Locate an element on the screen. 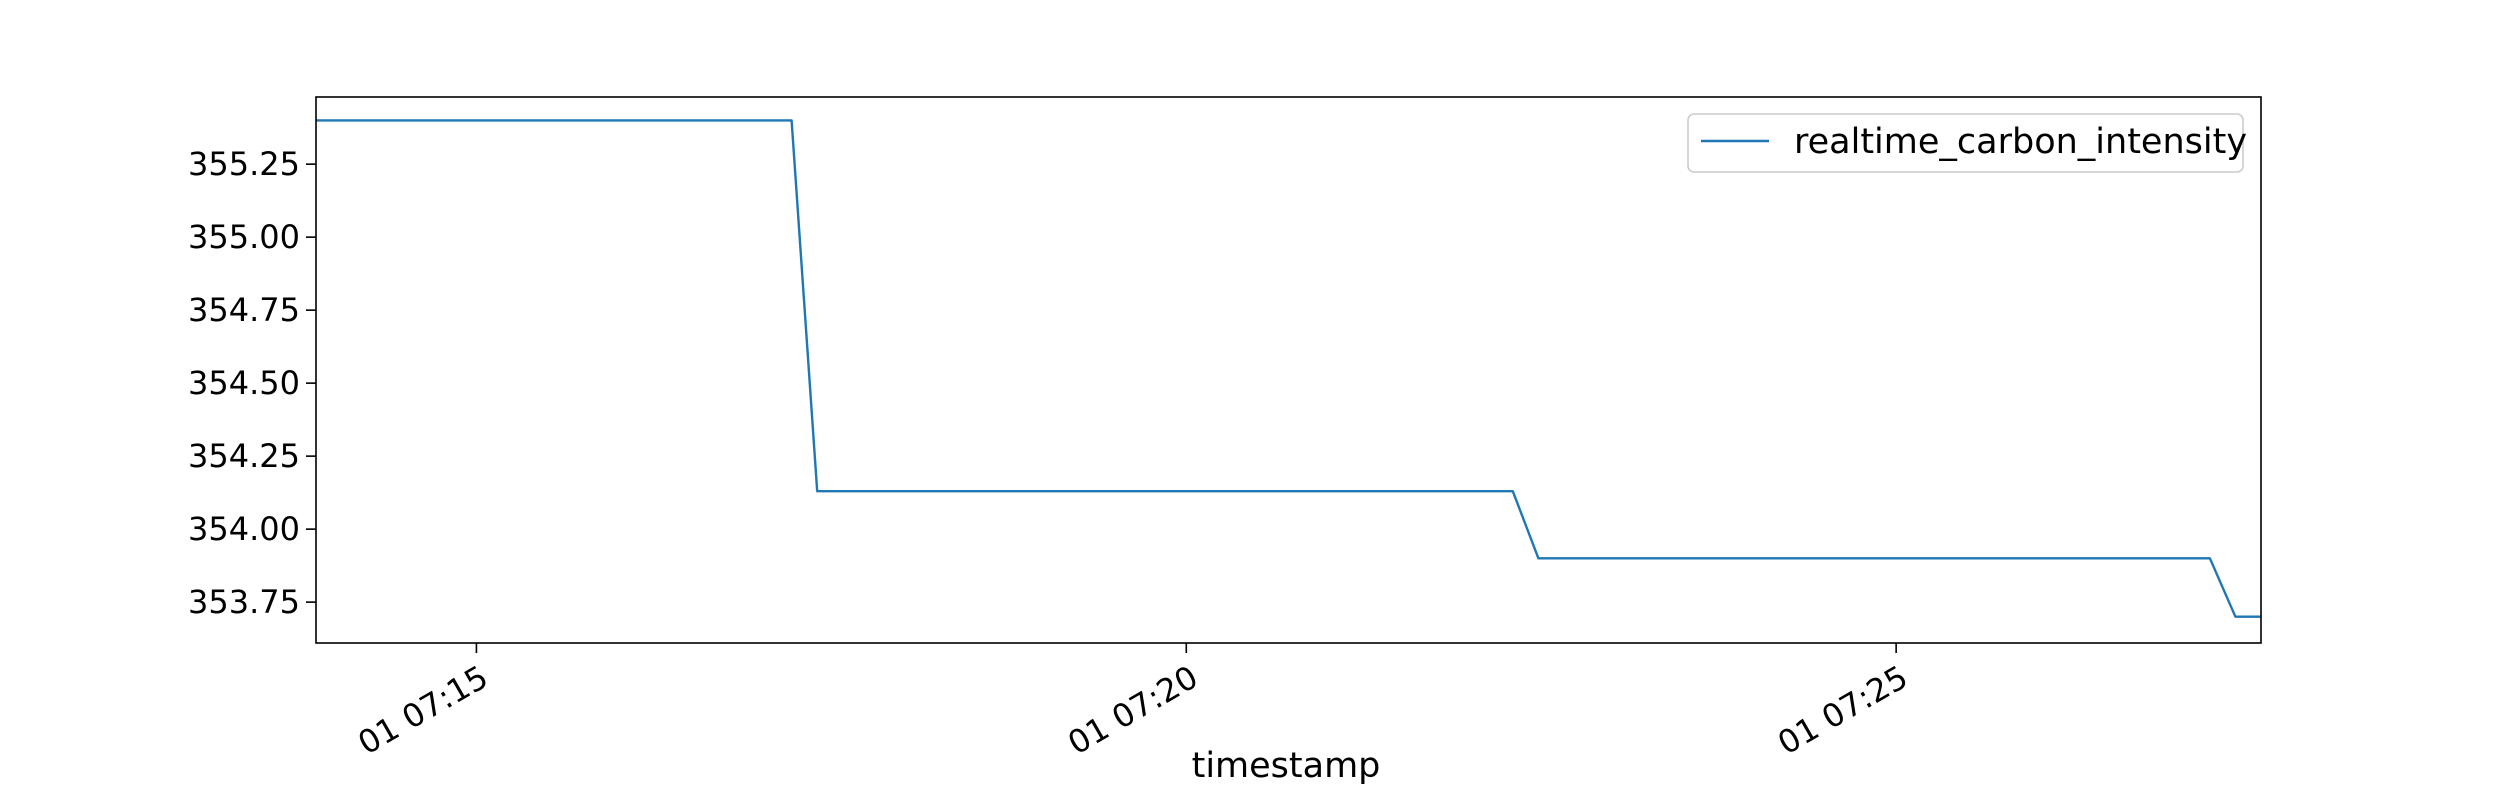 The image size is (2500, 800). y-tick-label: 355.00 is located at coordinates (244, 237).